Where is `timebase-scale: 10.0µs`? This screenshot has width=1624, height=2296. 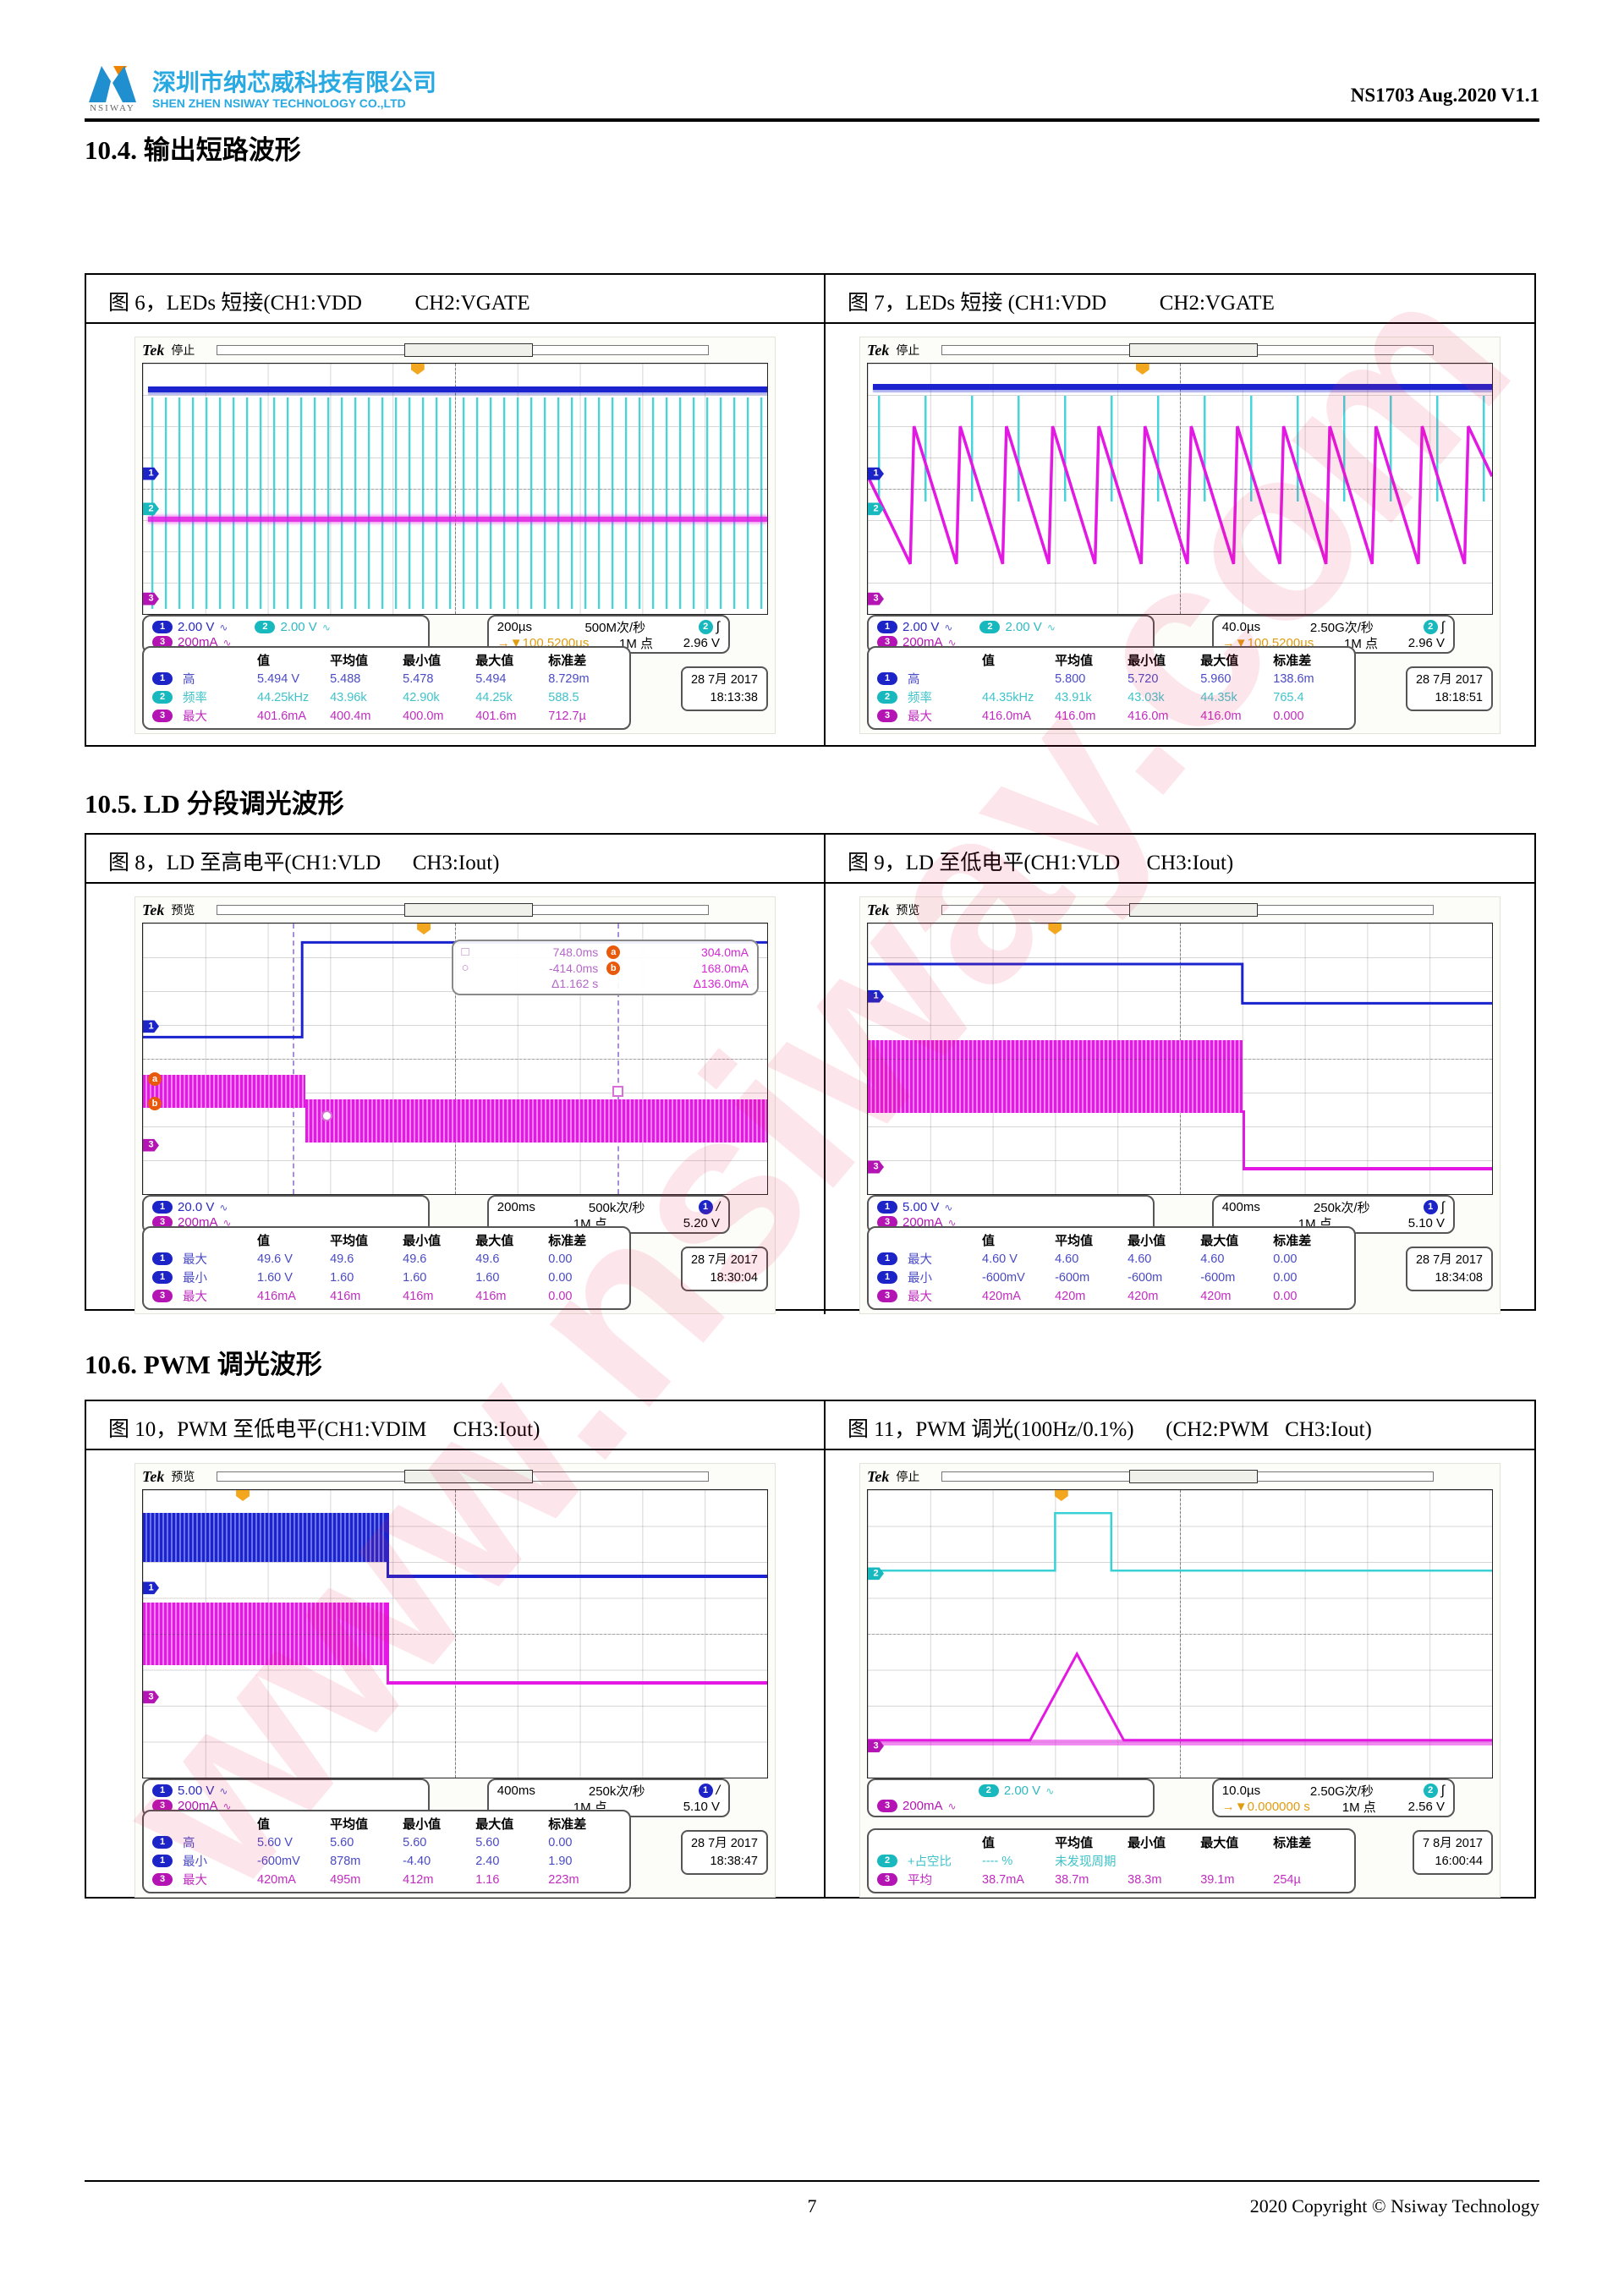
timebase-scale: 10.0µs is located at coordinates (1241, 1791).